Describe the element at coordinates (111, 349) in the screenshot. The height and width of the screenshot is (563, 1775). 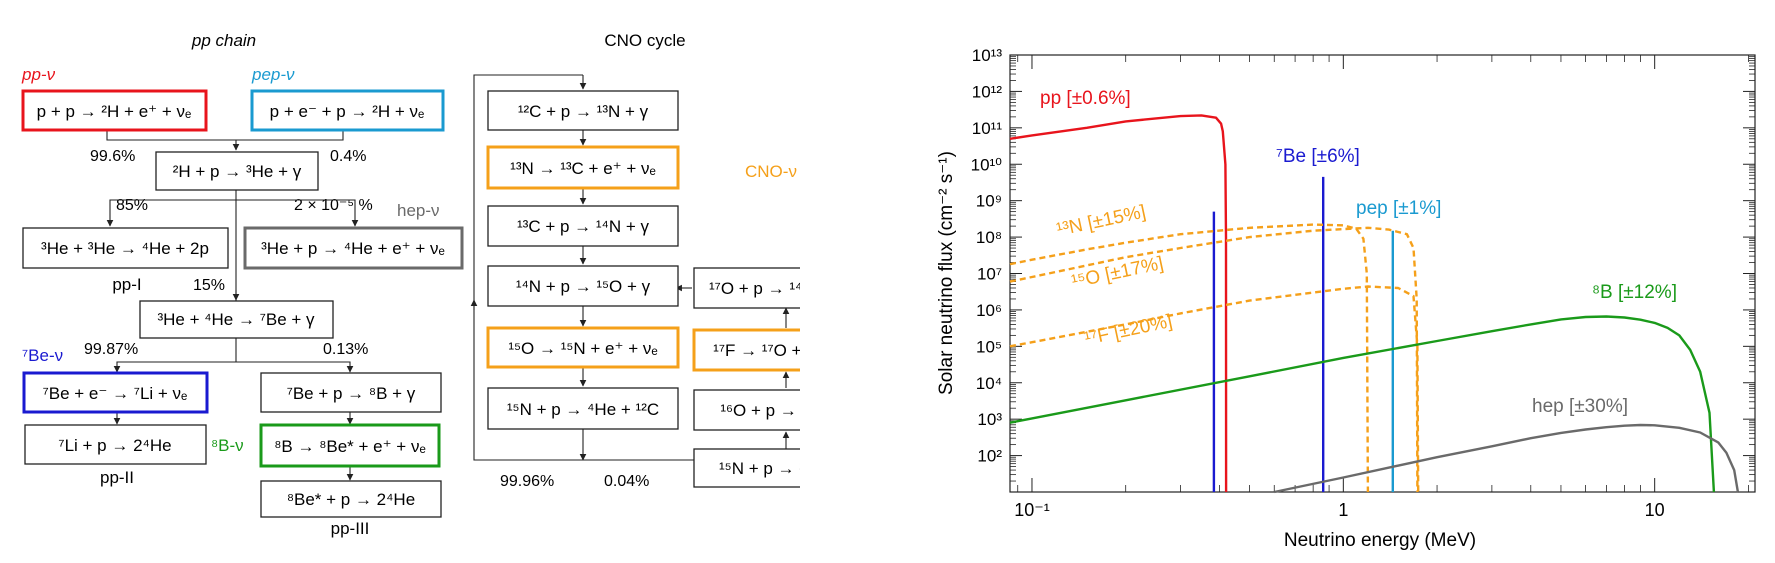
I see `branch-99.87: 99.87%` at that location.